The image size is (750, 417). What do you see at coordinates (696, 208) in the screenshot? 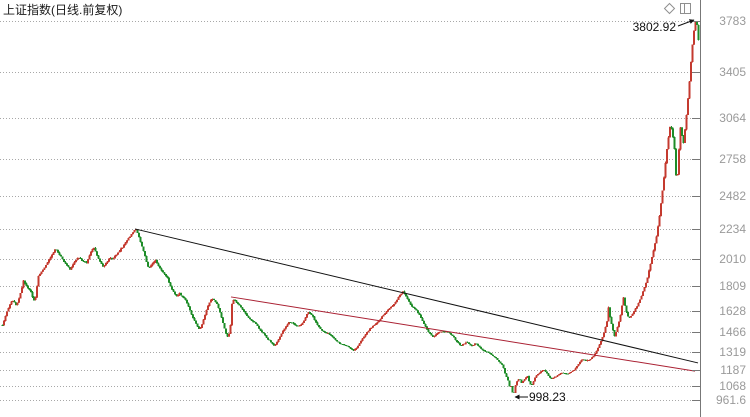
I see `price-axis` at bounding box center [696, 208].